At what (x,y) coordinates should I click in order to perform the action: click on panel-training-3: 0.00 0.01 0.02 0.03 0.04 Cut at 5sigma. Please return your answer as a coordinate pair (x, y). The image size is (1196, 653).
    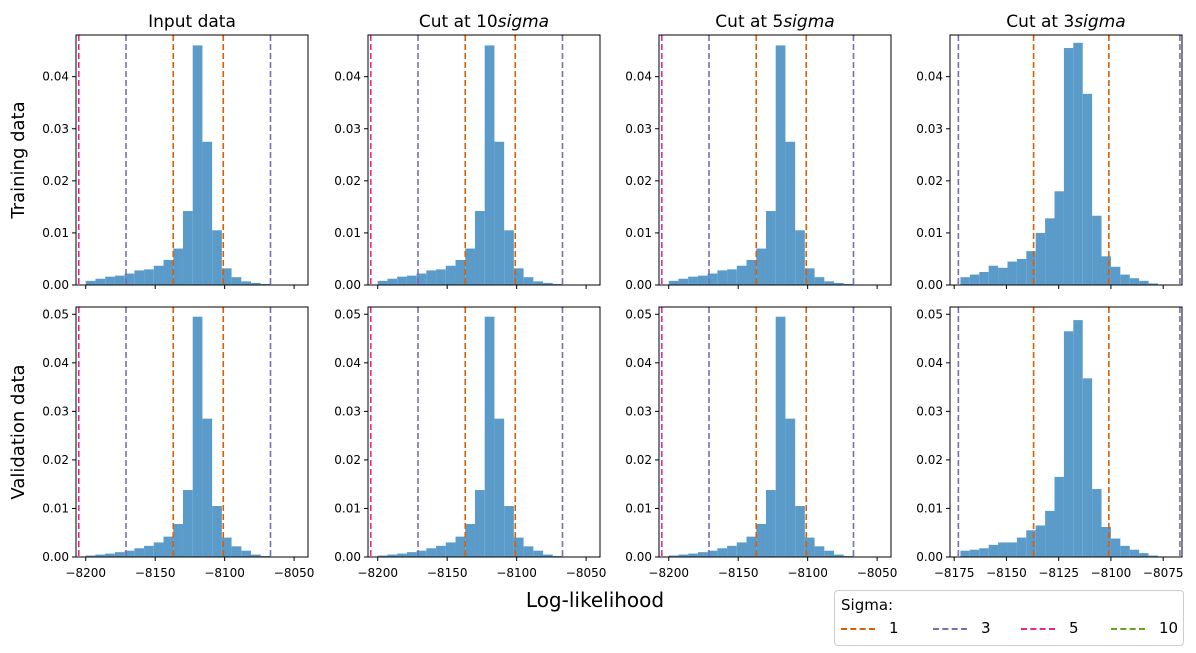
    Looking at the image, I should click on (758, 152).